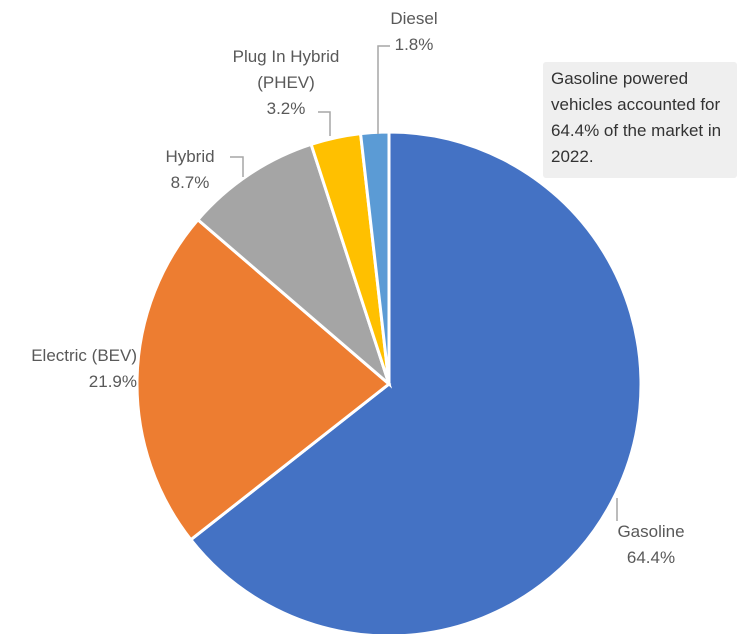 This screenshot has width=746, height=634. What do you see at coordinates (68, 369) in the screenshot?
I see `slice-label: Electric (BEV) 21.9%` at bounding box center [68, 369].